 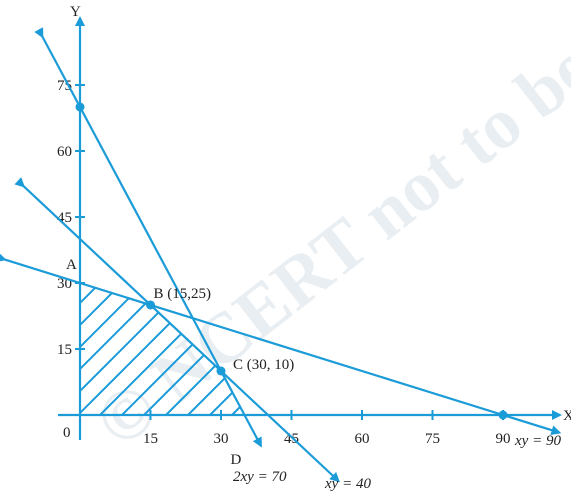 I want to click on point-label: A, so click(x=71, y=265).